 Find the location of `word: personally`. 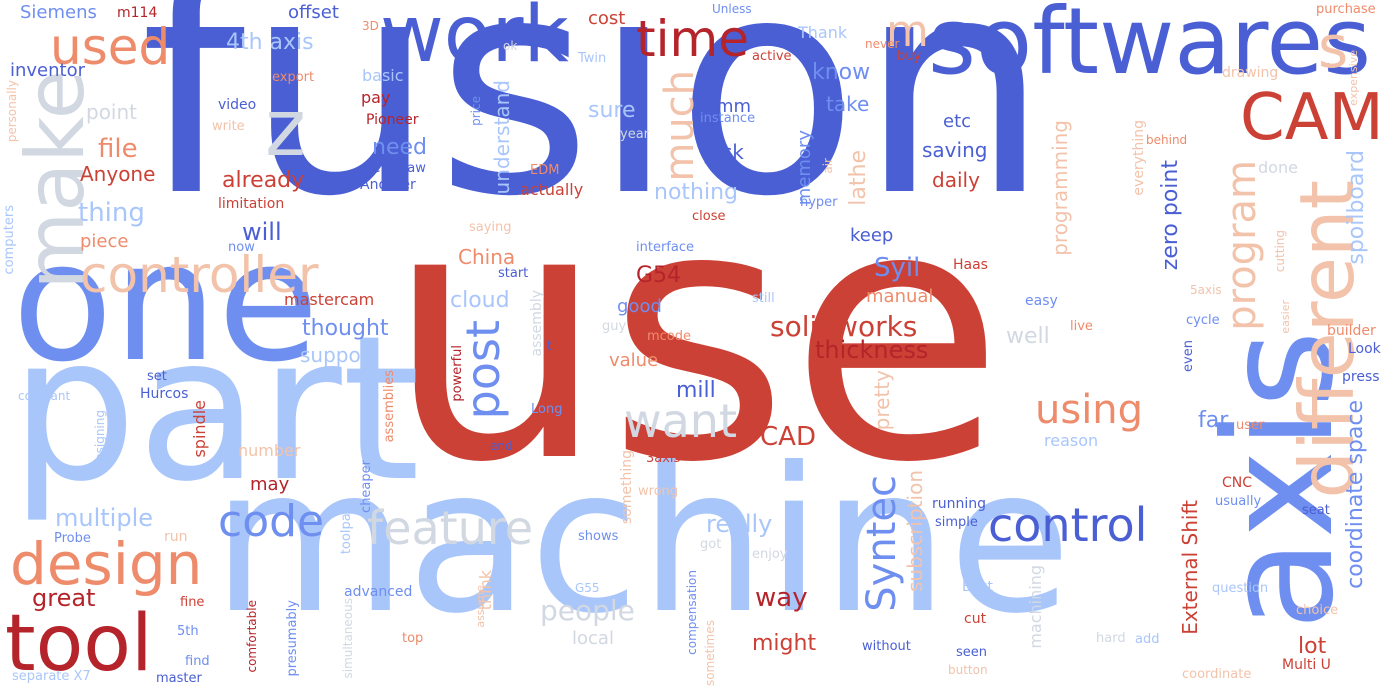

word: personally is located at coordinates (12, 111).